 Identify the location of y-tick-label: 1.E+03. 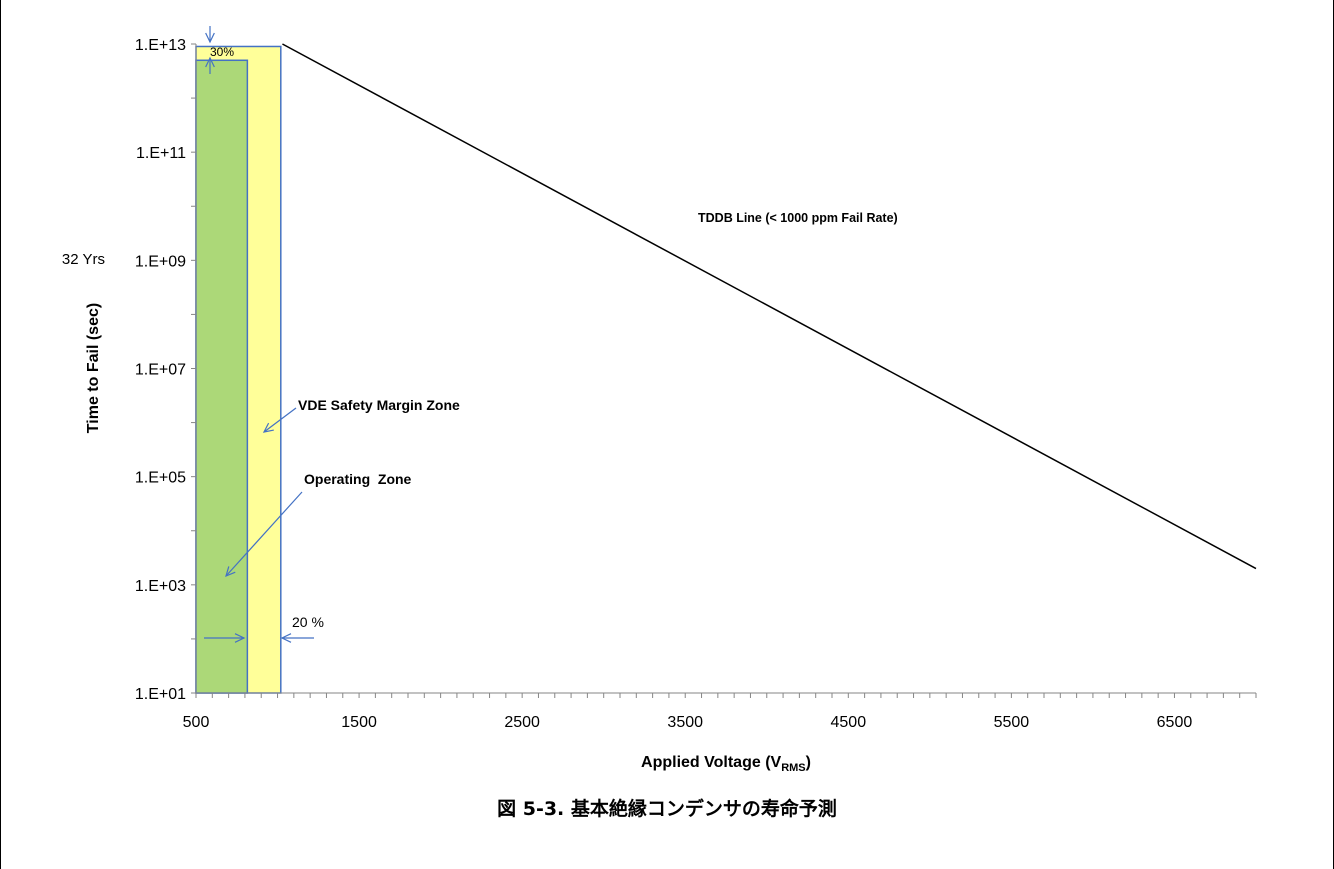
(160, 586).